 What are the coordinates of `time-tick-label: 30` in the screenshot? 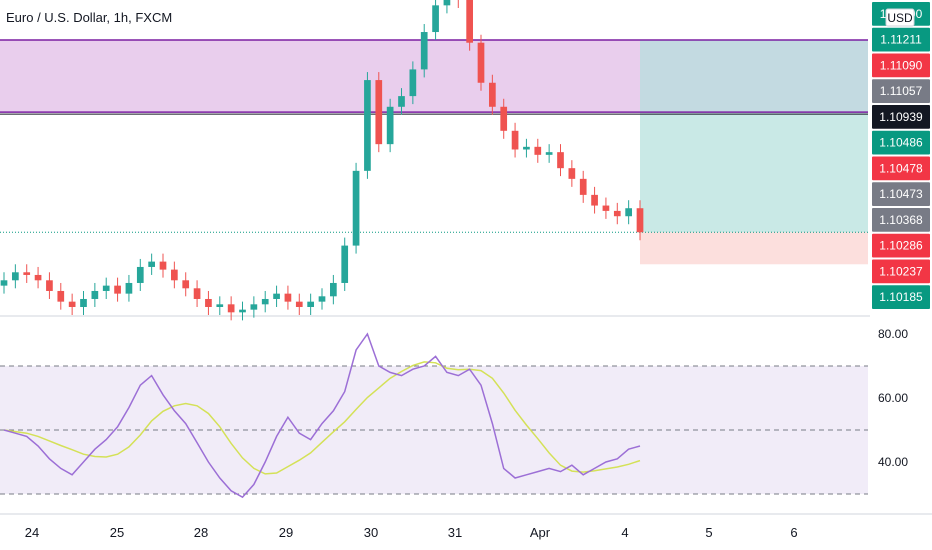 It's located at (371, 532).